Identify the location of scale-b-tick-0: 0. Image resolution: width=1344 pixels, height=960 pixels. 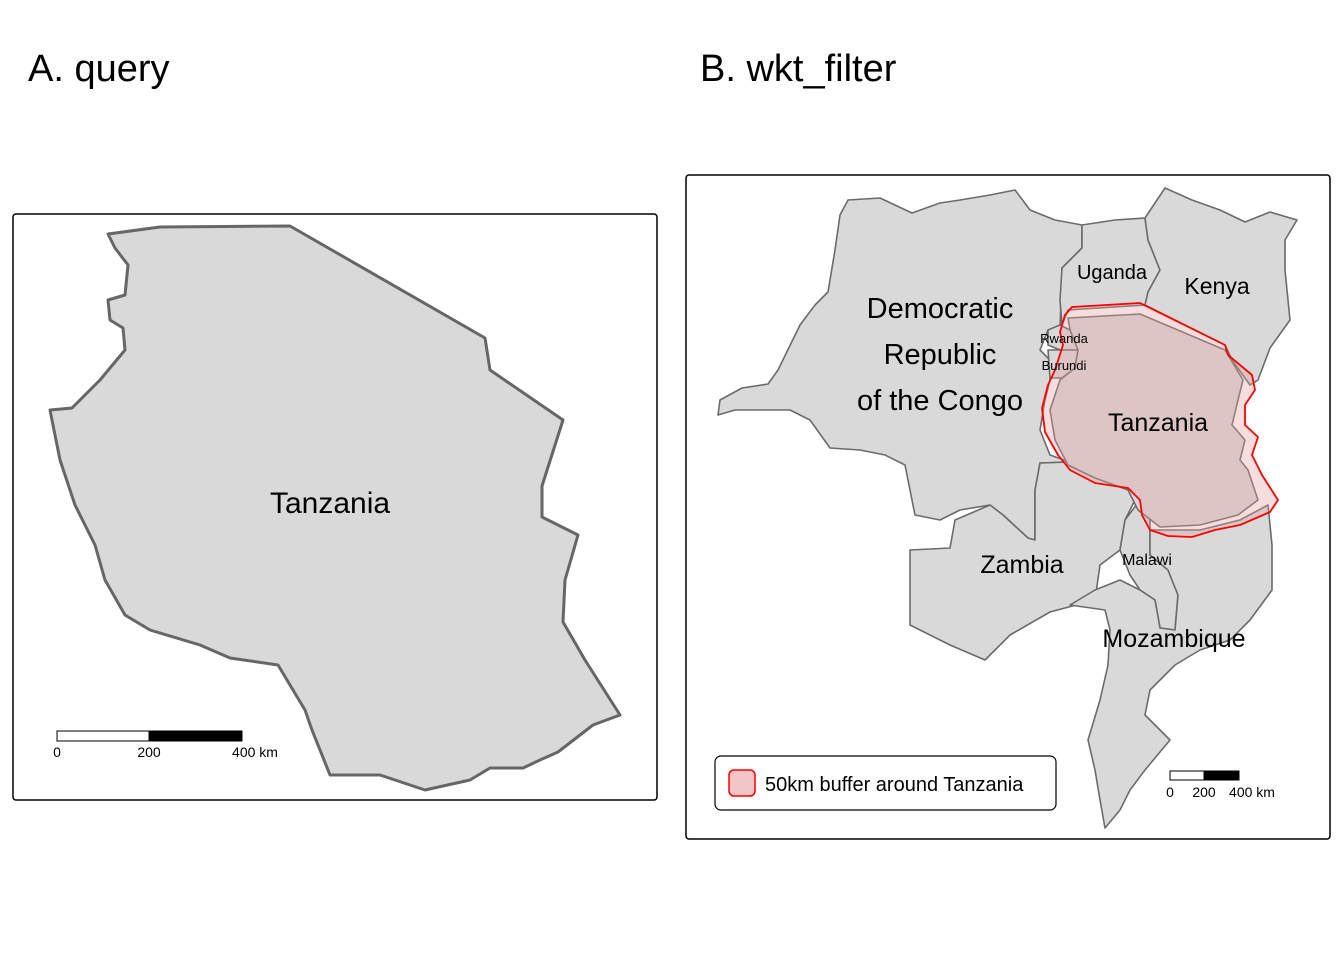
(1170, 792).